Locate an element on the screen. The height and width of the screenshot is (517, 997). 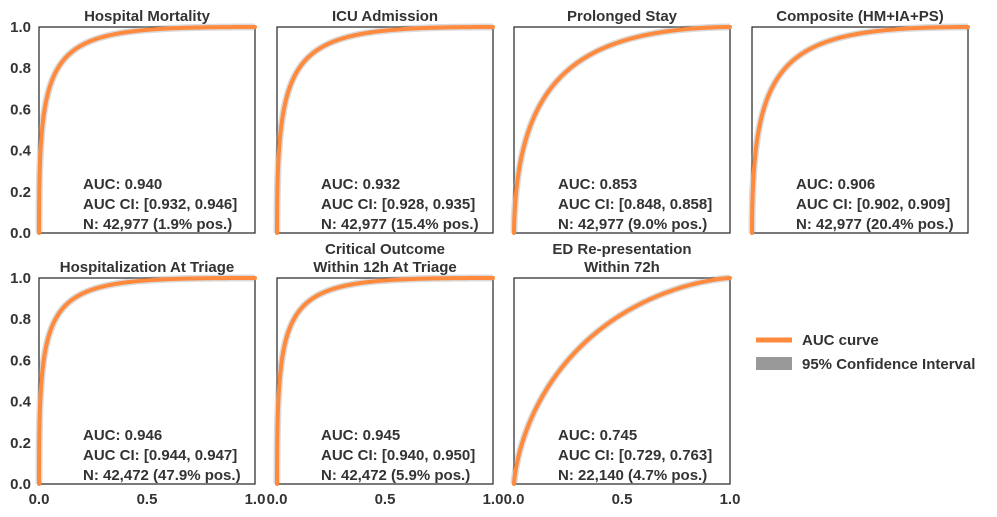
stat-annotation: AUC: 0.745 is located at coordinates (597, 435).